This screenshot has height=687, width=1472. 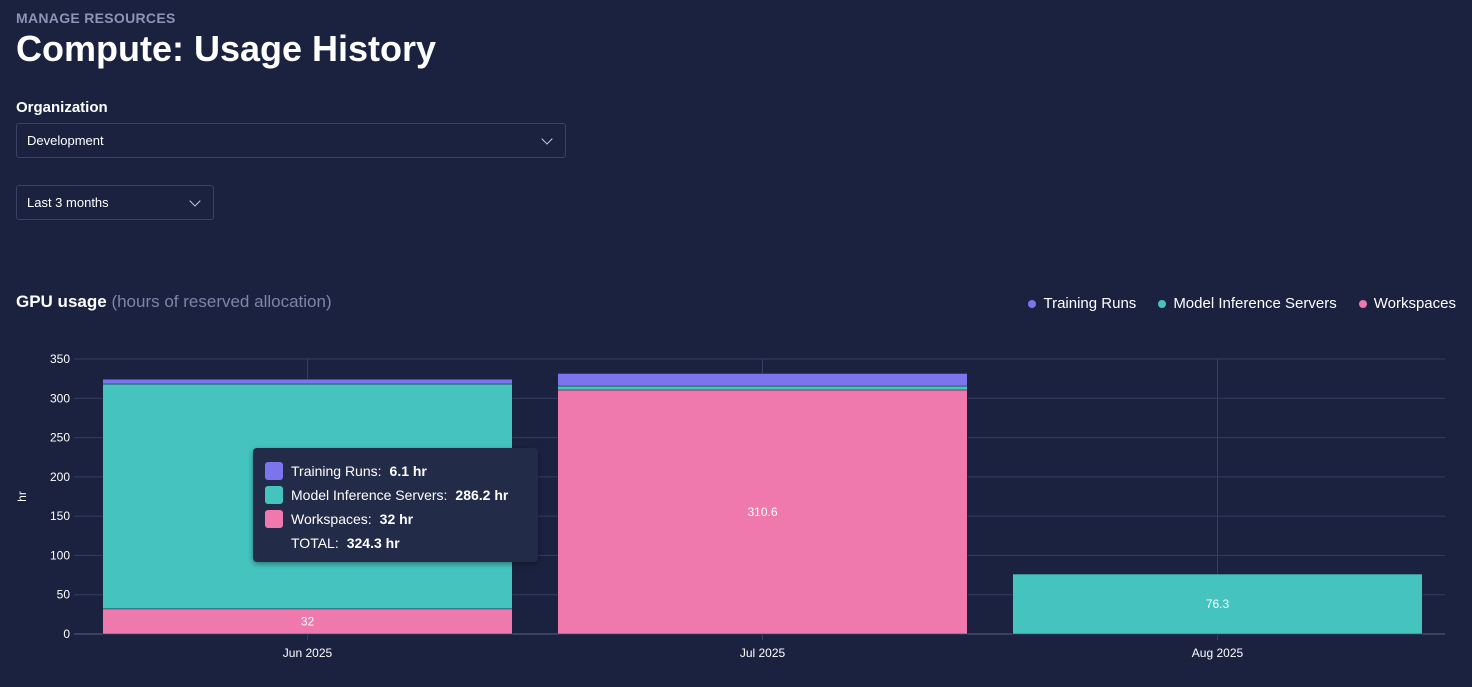 I want to click on page-title: Compute: Usage History, so click(x=226, y=48).